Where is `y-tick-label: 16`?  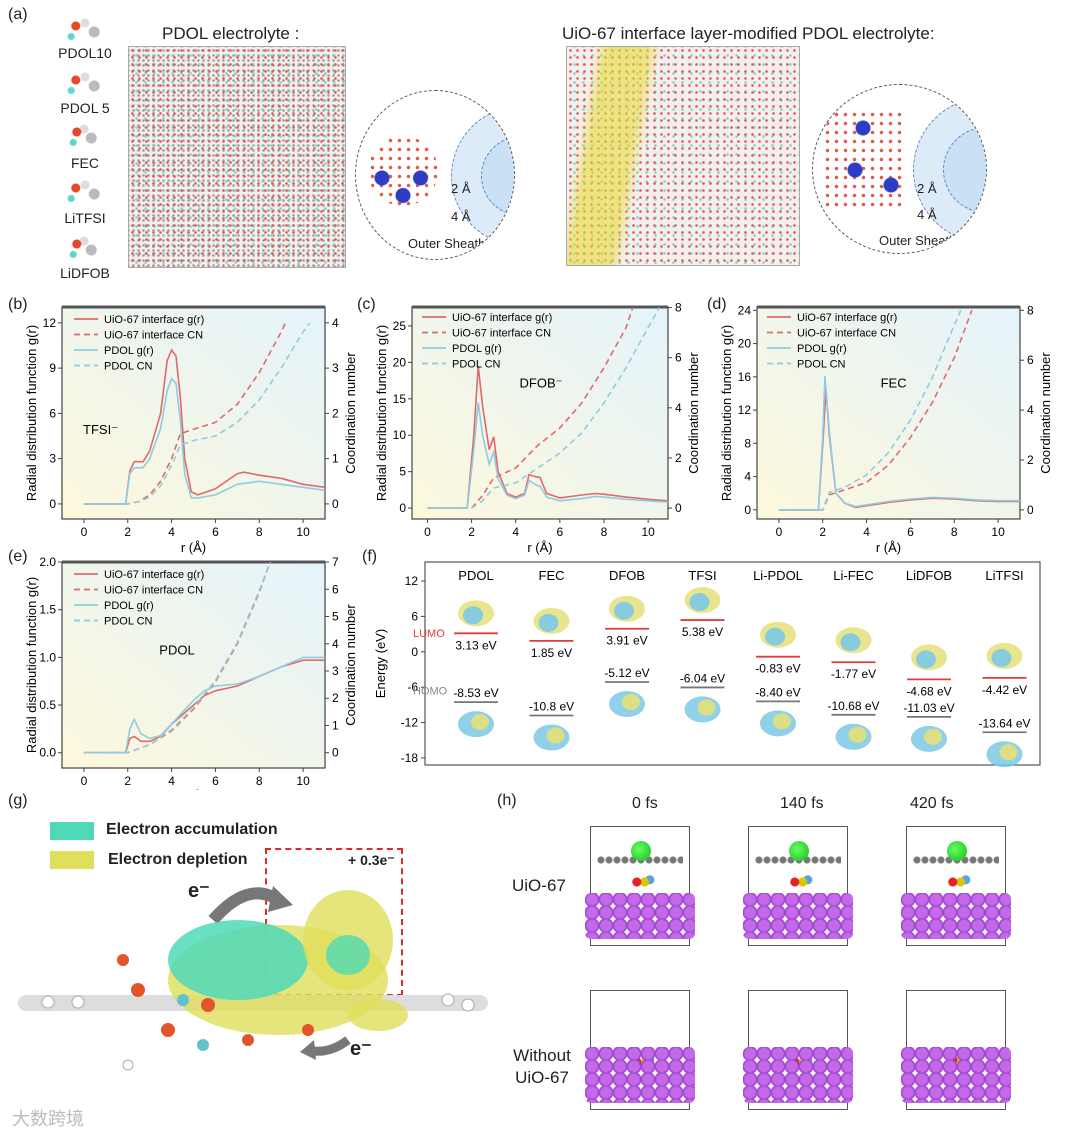
y-tick-label: 16 is located at coordinates (745, 377).